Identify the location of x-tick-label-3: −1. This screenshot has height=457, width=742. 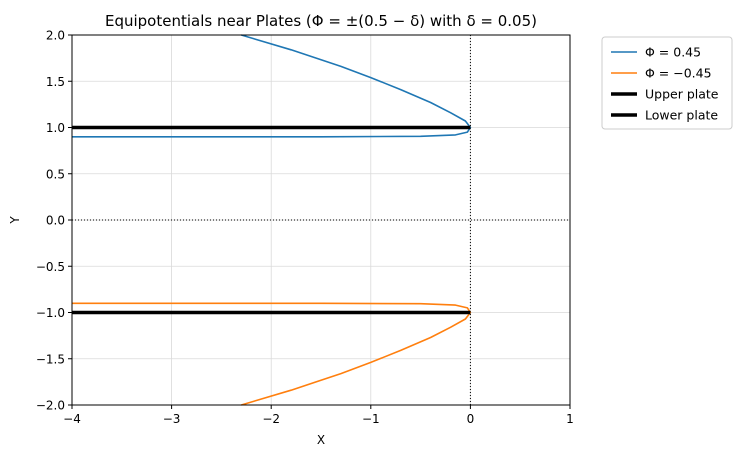
(371, 419).